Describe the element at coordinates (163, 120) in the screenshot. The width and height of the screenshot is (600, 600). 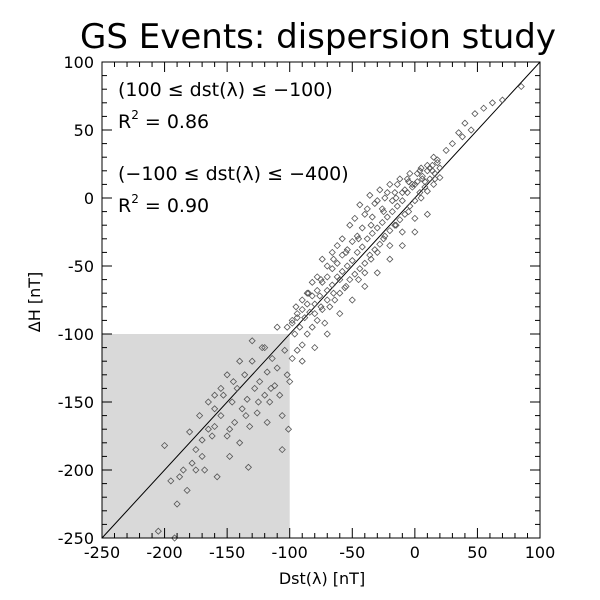
I see `annotation-r2-1: R2 = 0.86` at that location.